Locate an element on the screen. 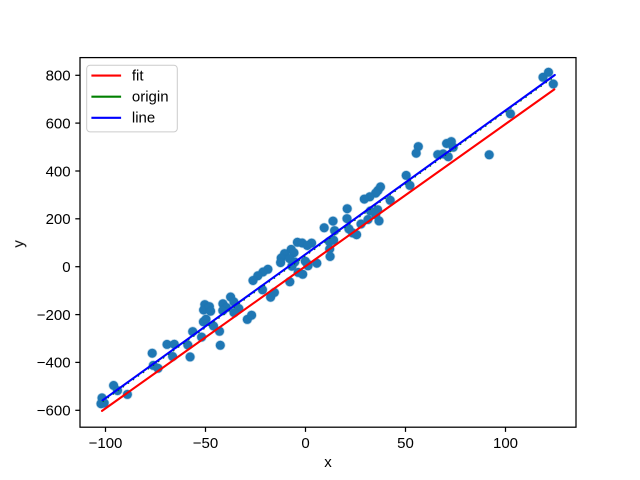  svg-text: y is located at coordinates (18, 244).